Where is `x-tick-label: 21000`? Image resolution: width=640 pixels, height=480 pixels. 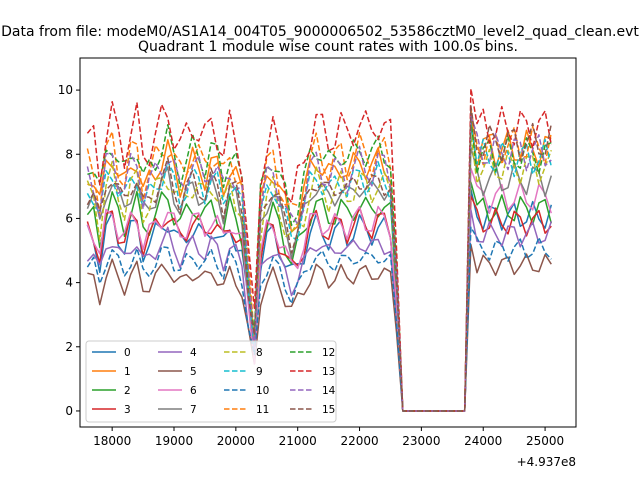
x-tick-label: 21000 is located at coordinates (298, 441).